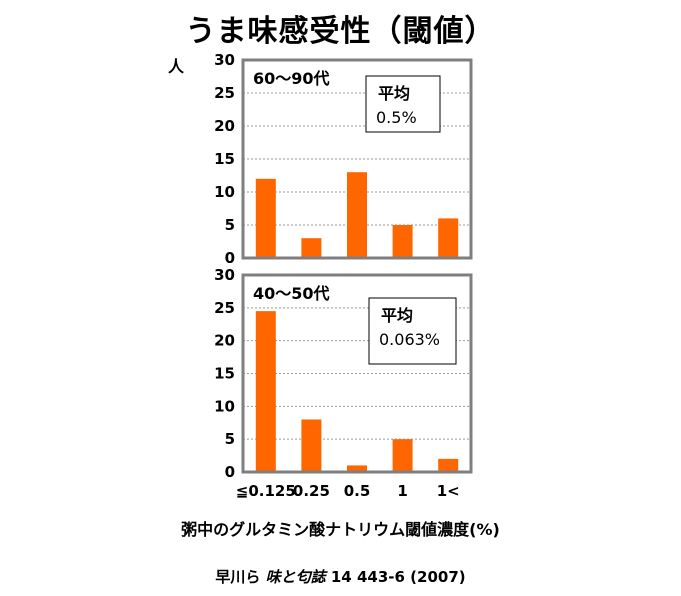 This screenshot has width=681, height=596. What do you see at coordinates (224, 159) in the screenshot?
I see `panel-1-y-tick-label: 15` at bounding box center [224, 159].